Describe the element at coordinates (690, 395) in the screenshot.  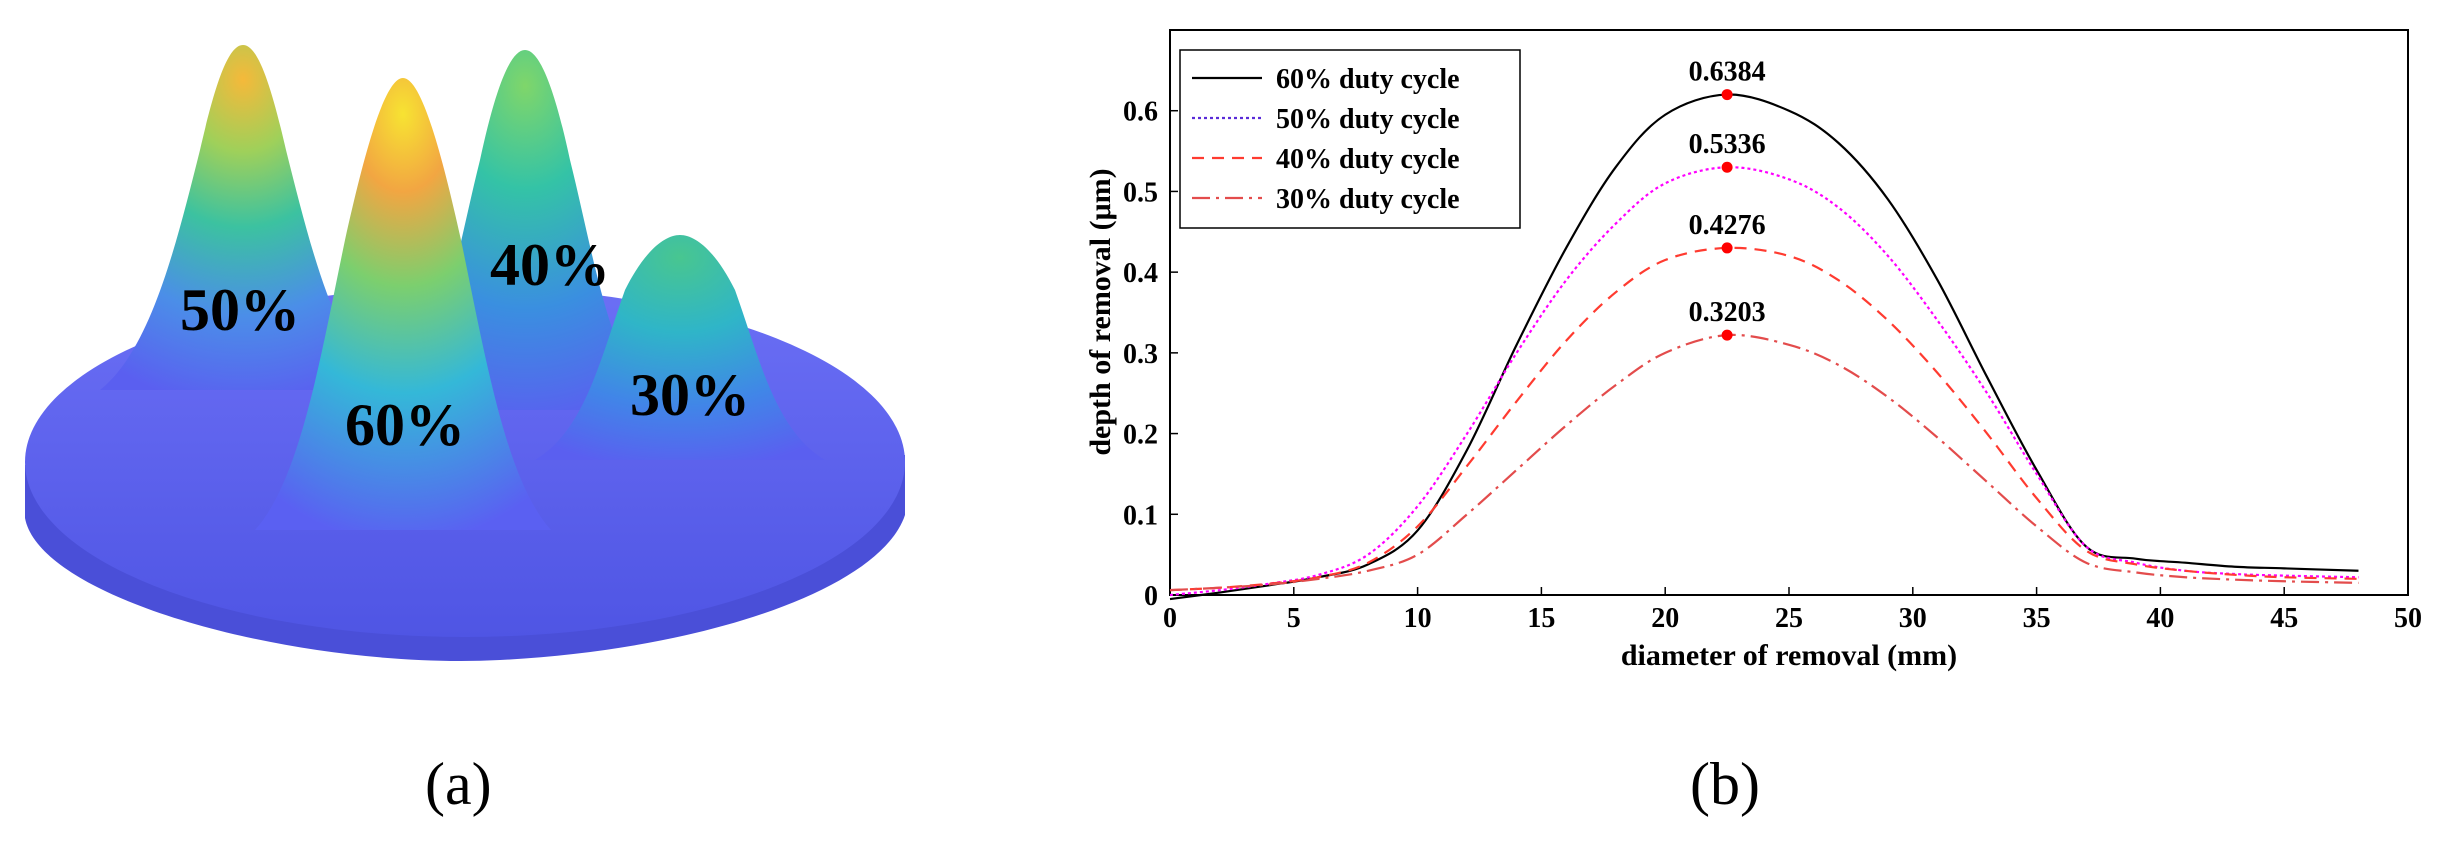
I see `peak-label-30: 30%` at that location.